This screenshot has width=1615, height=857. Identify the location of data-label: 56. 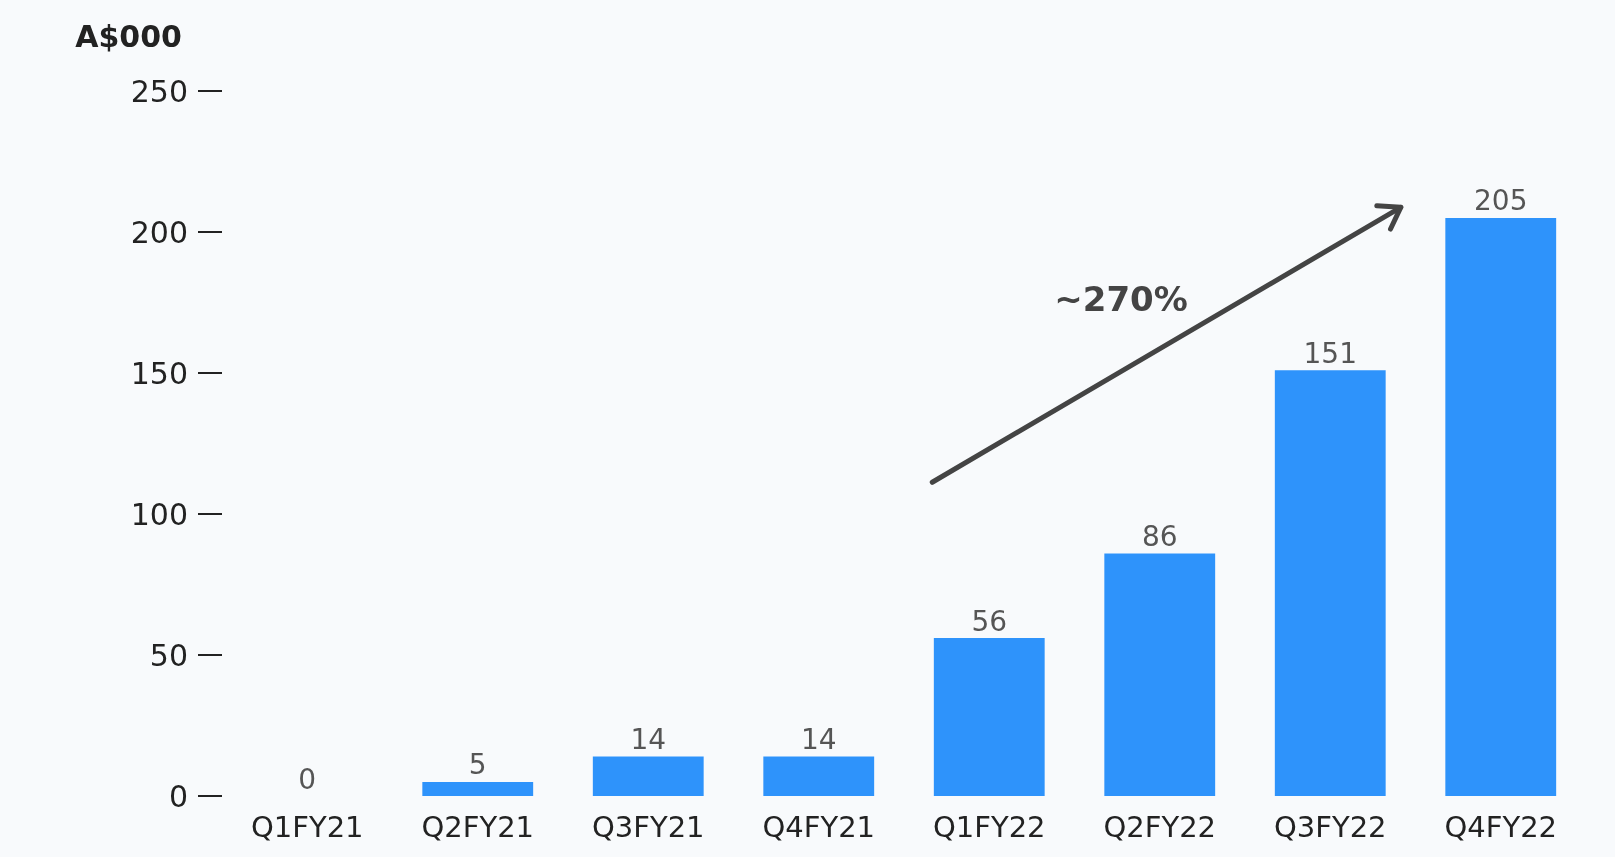
(989, 621).